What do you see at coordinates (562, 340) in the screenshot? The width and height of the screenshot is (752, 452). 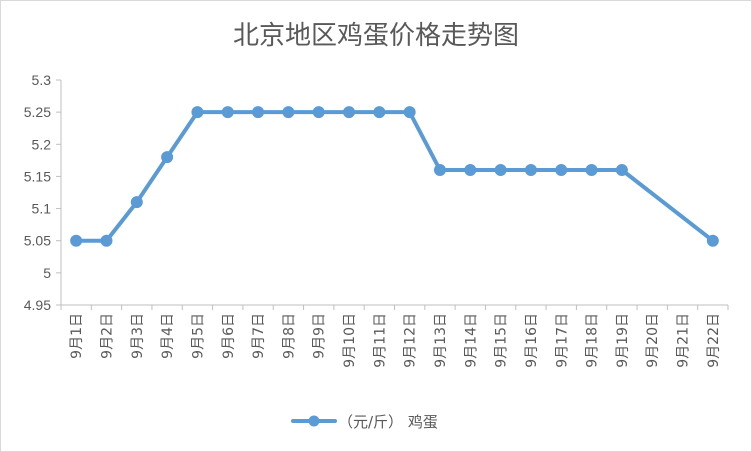 I see `x-tick-label: 9月17日` at bounding box center [562, 340].